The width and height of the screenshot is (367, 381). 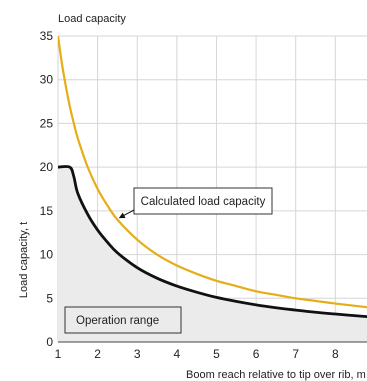 I want to click on x-tick-label: 6, so click(x=256, y=354).